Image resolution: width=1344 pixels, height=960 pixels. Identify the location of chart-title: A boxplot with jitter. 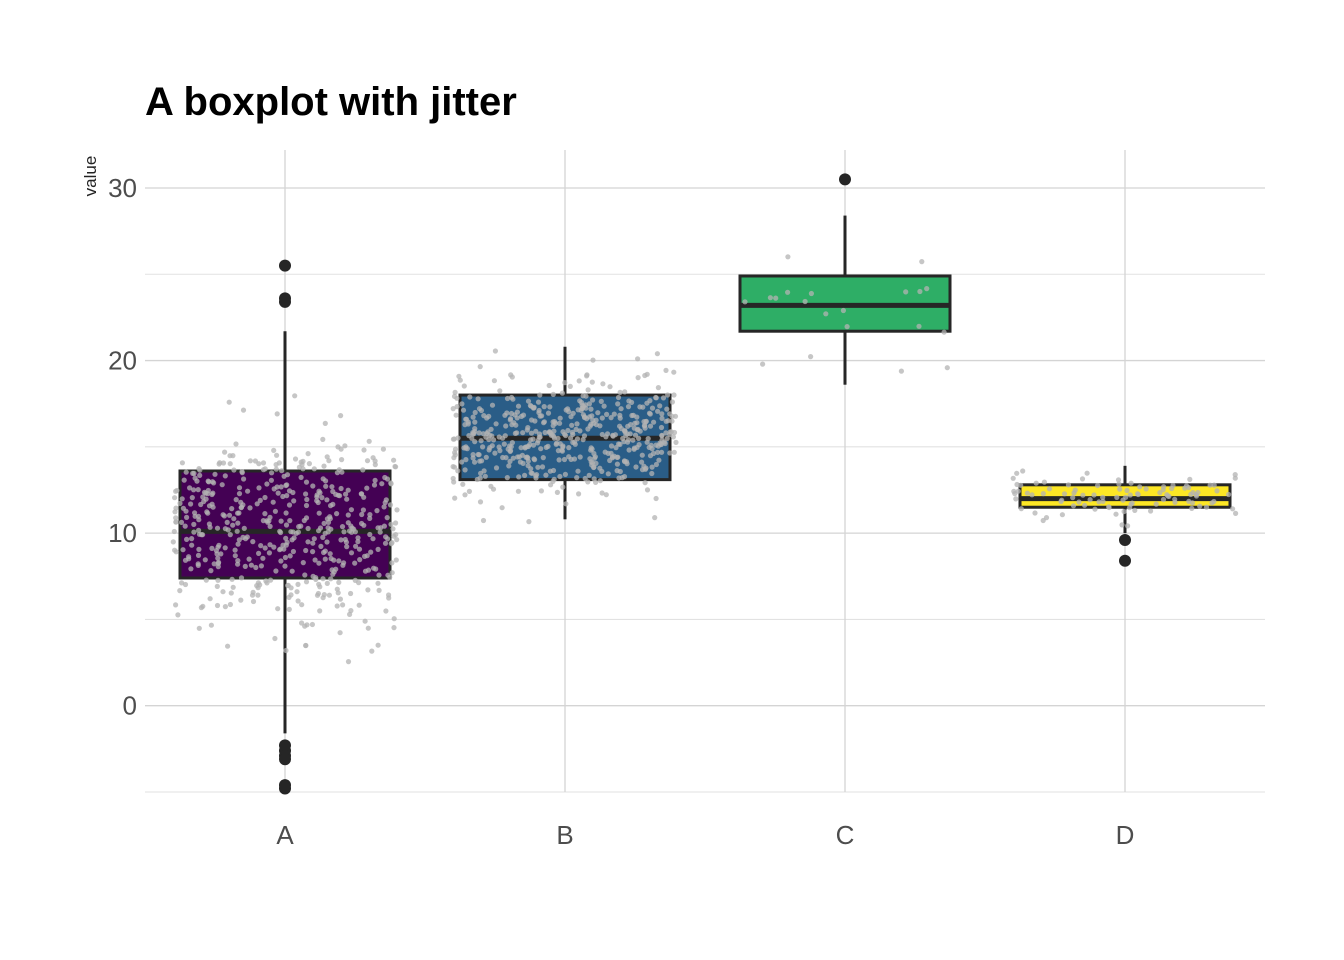
(331, 102).